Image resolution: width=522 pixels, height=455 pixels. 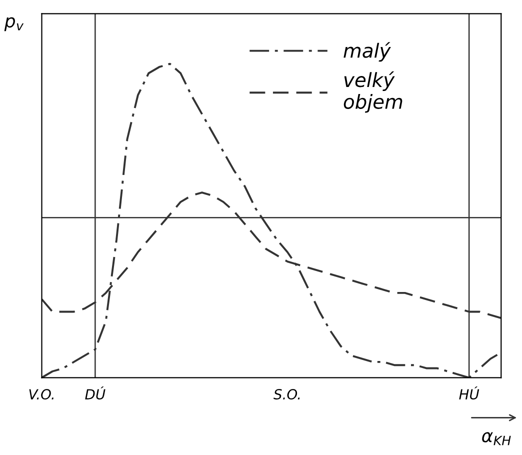 What do you see at coordinates (469, 393) in the screenshot?
I see `x-tick-label: HÚ` at bounding box center [469, 393].